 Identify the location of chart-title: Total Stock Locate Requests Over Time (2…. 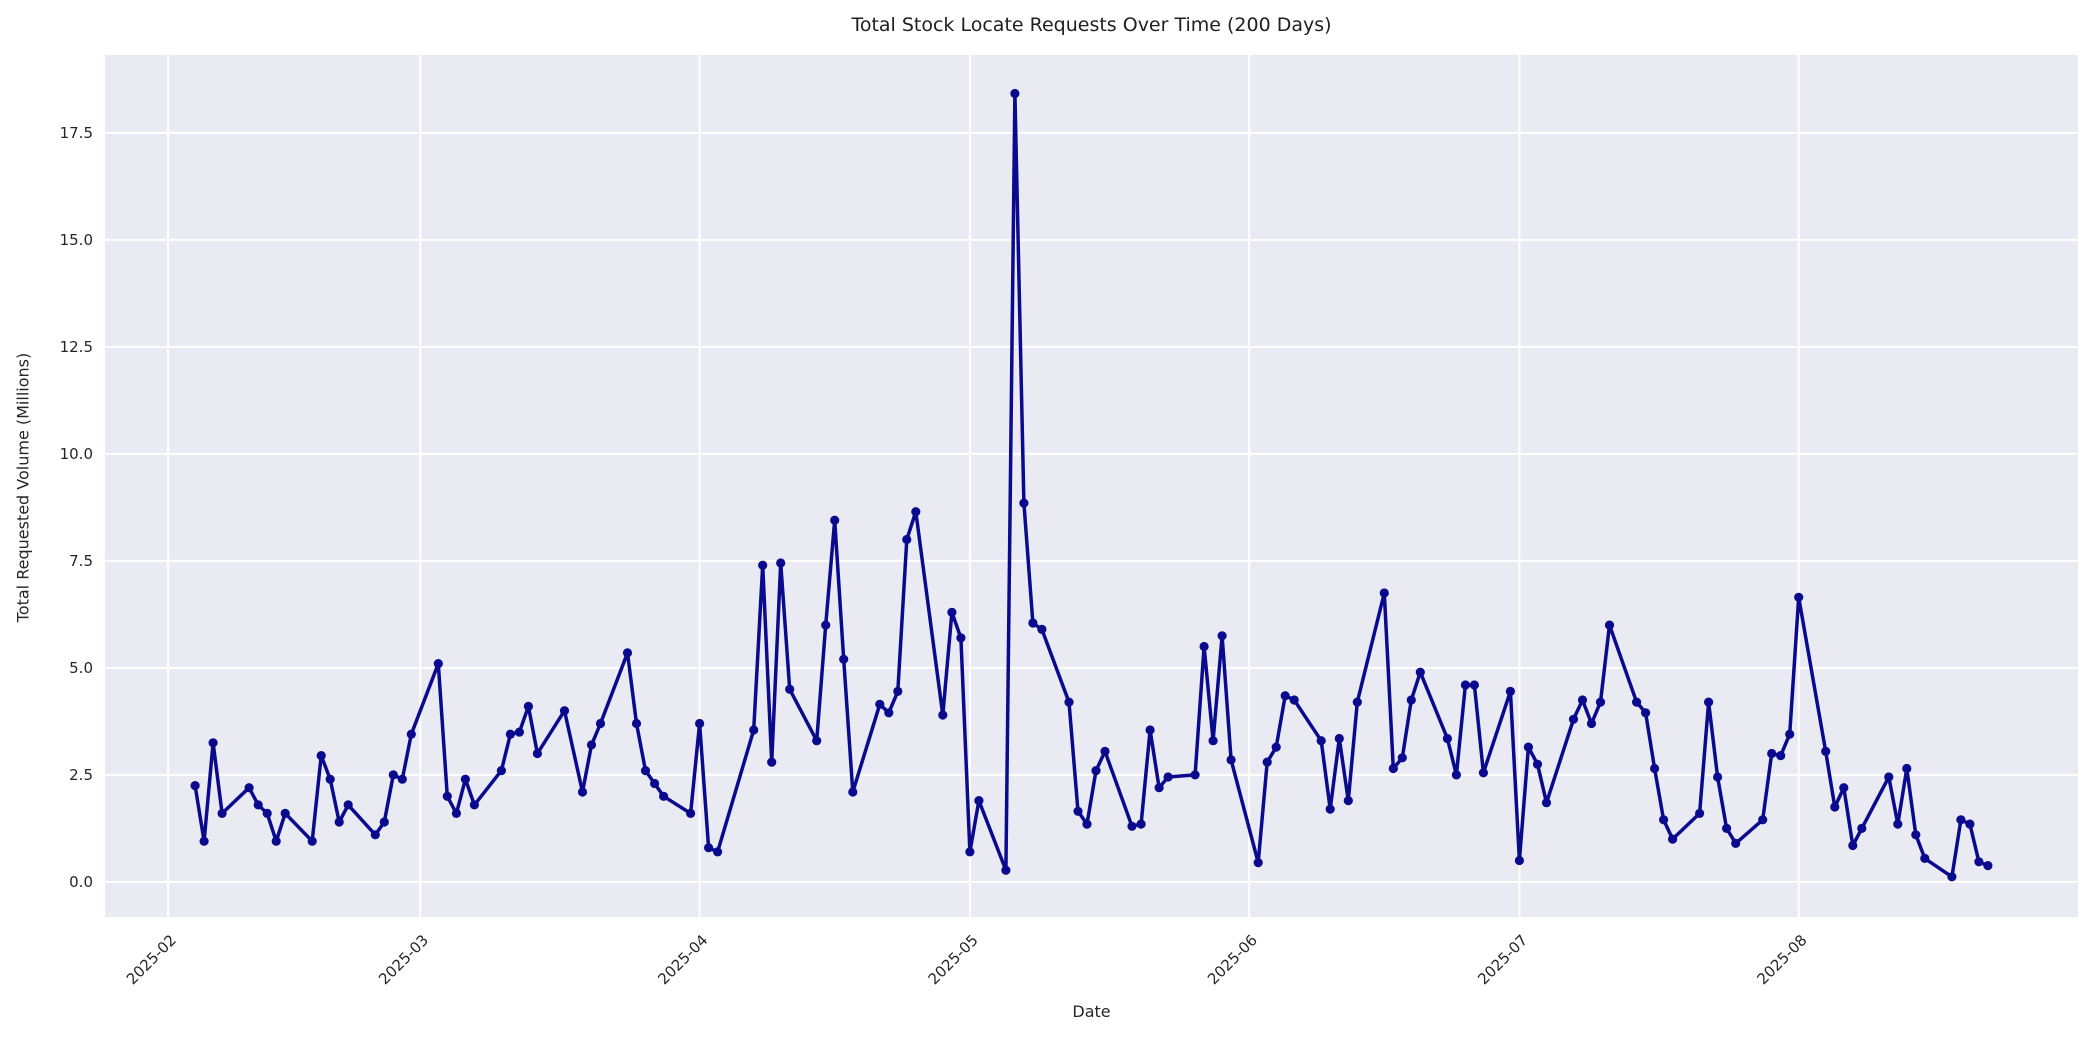
(1091, 25).